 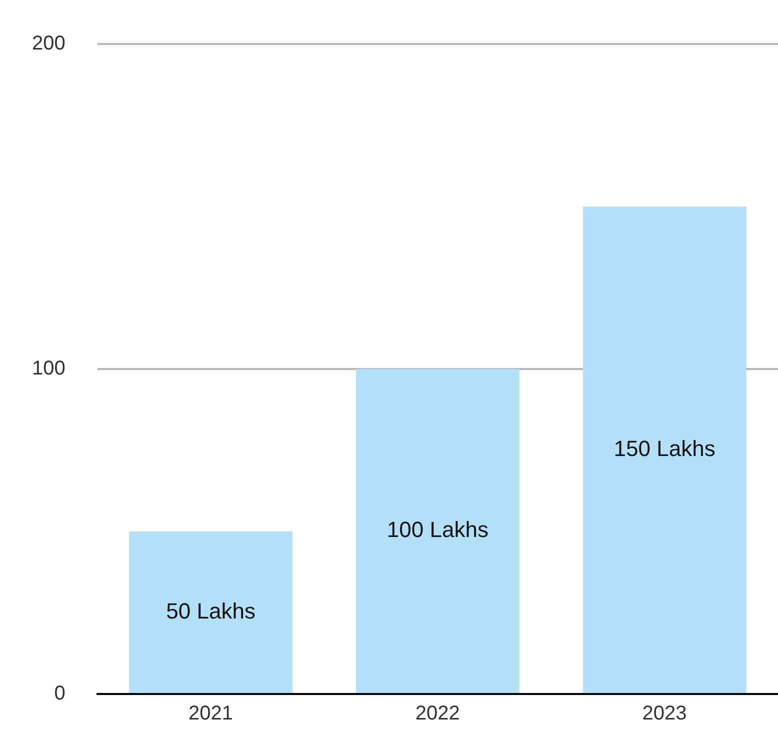 What do you see at coordinates (664, 713) in the screenshot?
I see `x-tick-label: 2023` at bounding box center [664, 713].